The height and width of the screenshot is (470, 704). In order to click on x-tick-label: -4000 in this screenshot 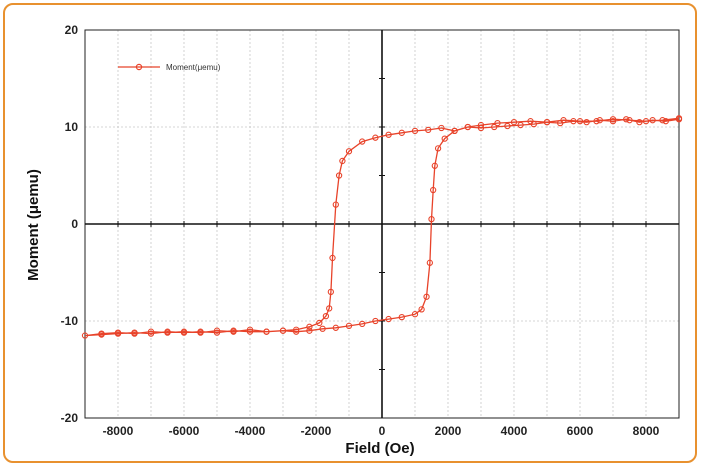, I will do `click(250, 431)`.